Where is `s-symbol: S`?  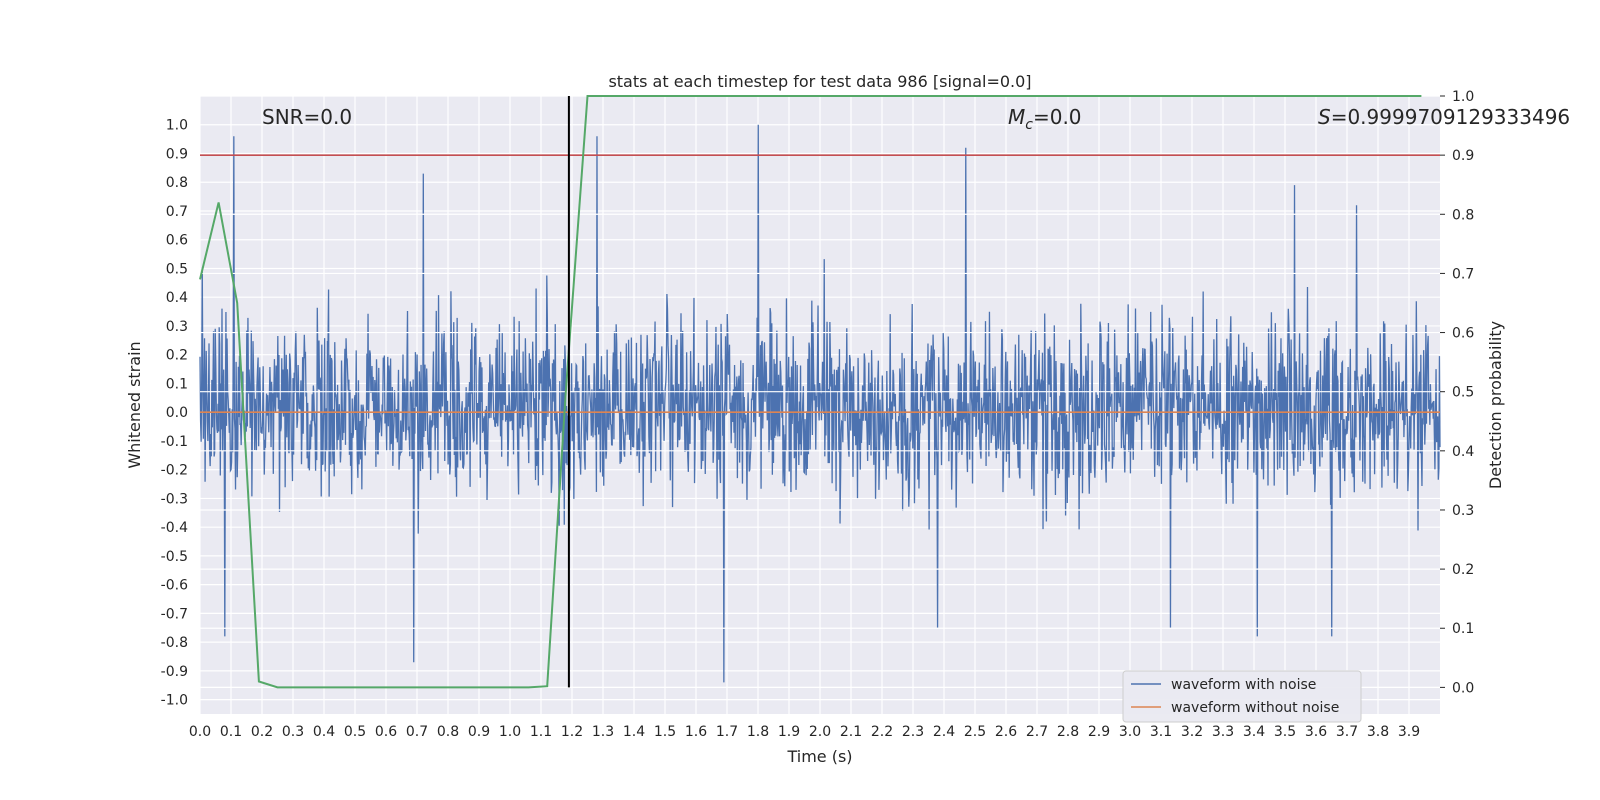 s-symbol: S is located at coordinates (1324, 117).